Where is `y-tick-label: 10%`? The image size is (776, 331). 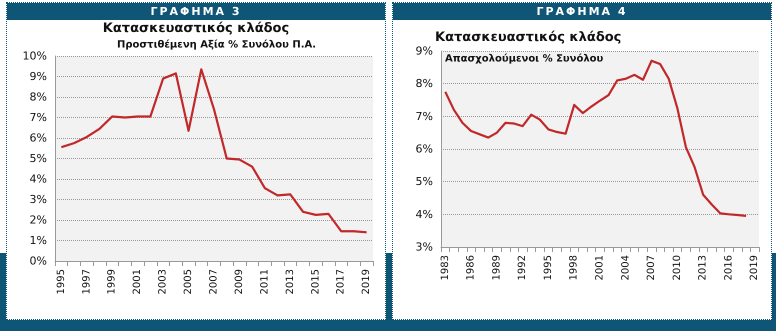
y-tick-label: 10% is located at coordinates (34, 56).